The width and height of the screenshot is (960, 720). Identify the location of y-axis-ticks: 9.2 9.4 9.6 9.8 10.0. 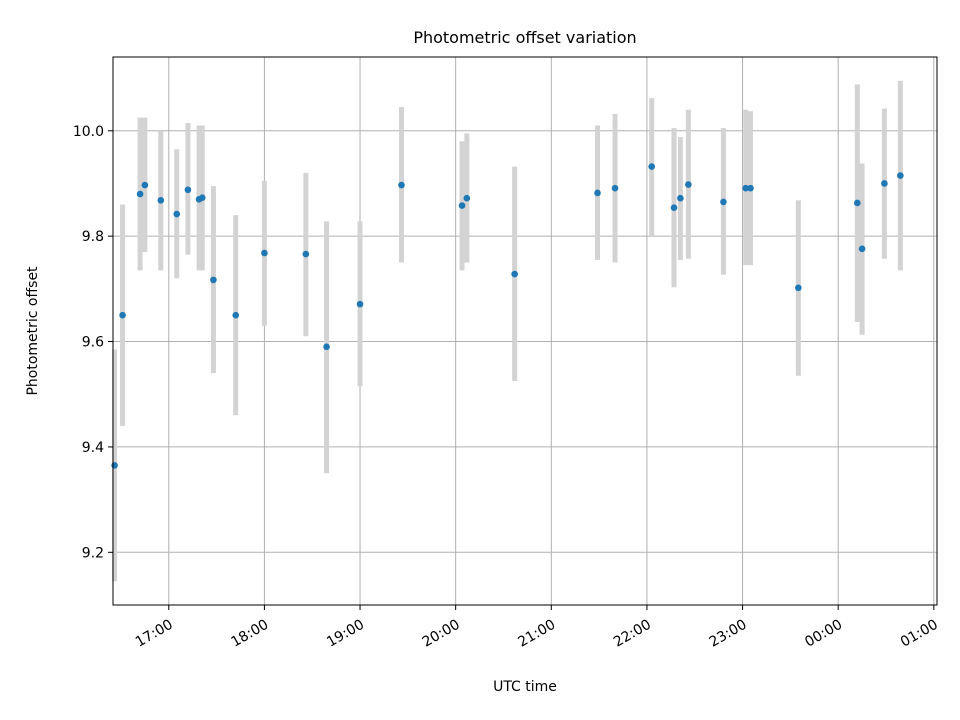
(93, 342).